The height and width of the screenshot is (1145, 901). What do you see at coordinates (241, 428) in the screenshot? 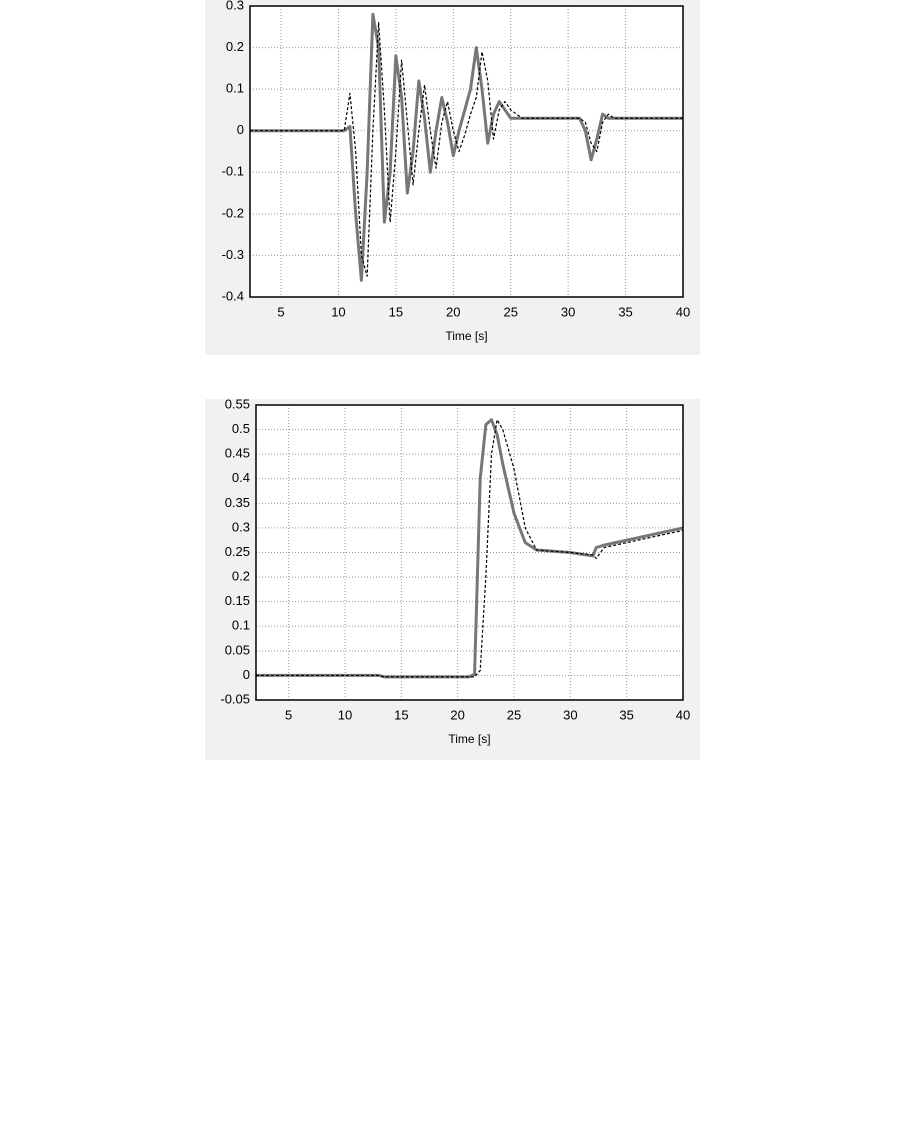
I see `y-tick-label: 0.5` at bounding box center [241, 428].